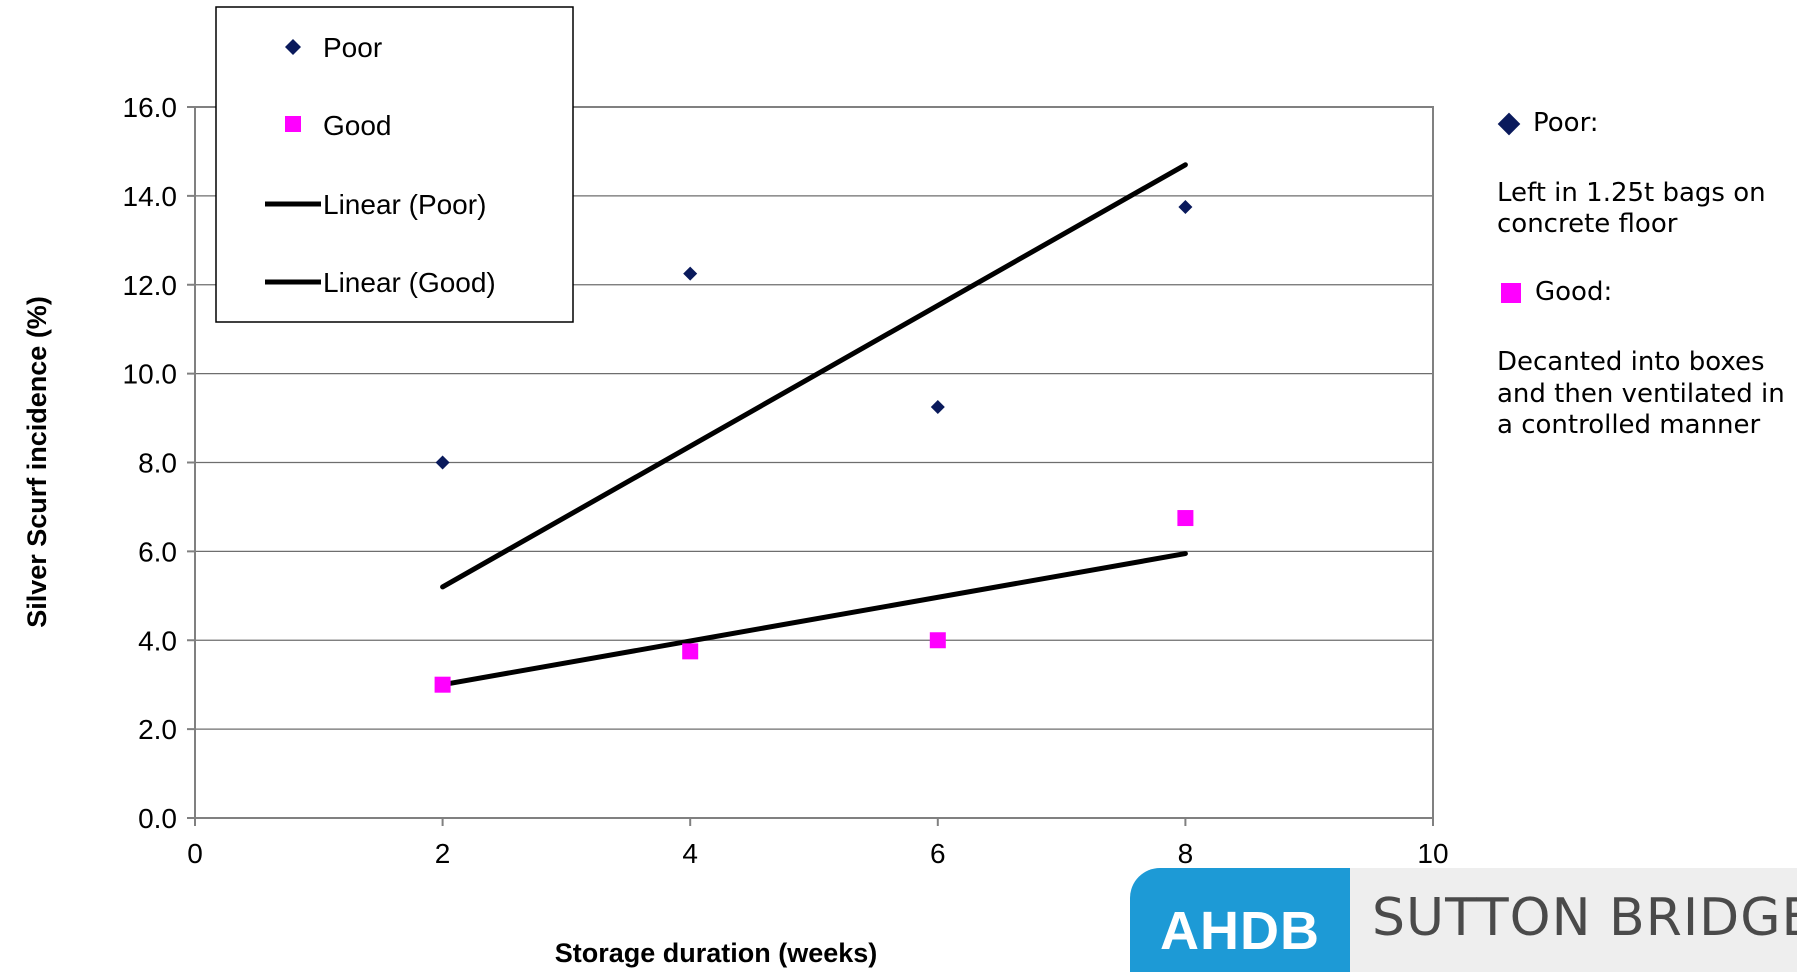  Describe the element at coordinates (352, 47) in the screenshot. I see `legend-poor-label: Poor` at that location.